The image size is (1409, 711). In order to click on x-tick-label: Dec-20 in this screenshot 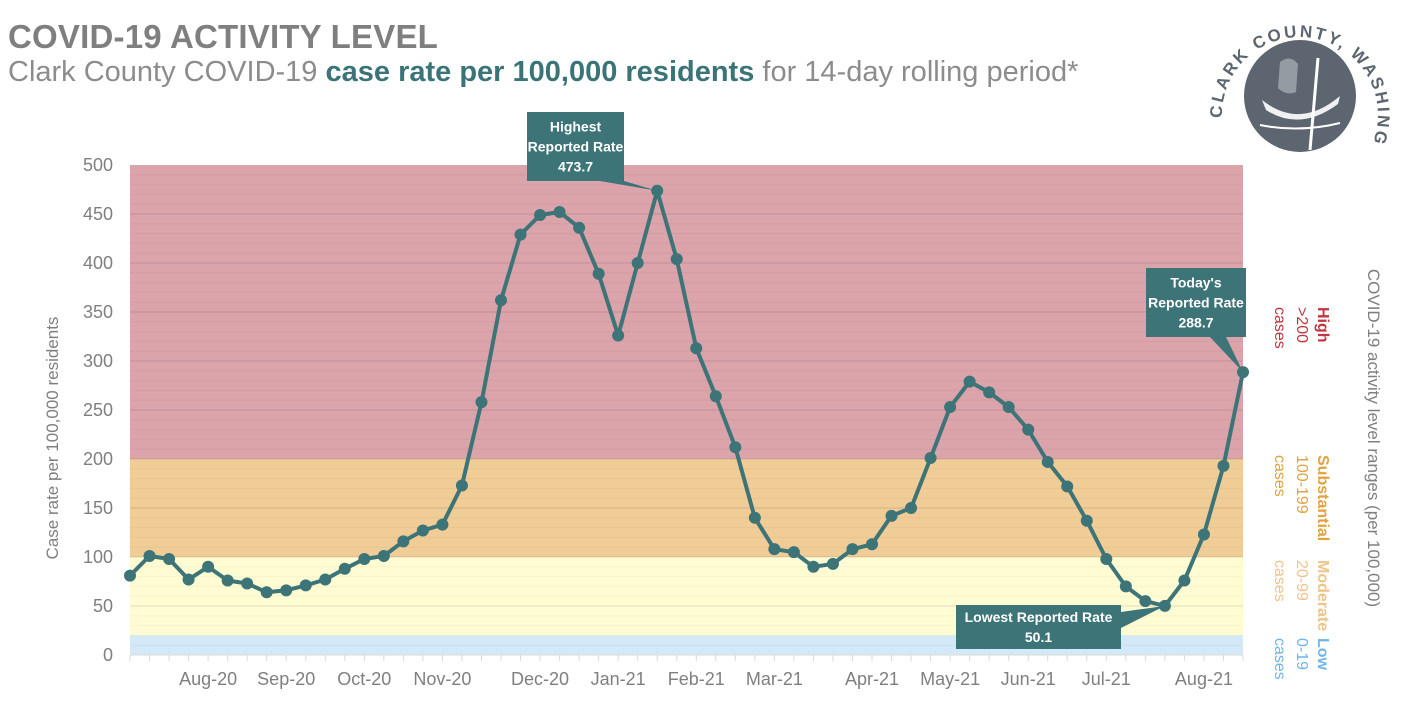, I will do `click(540, 679)`.